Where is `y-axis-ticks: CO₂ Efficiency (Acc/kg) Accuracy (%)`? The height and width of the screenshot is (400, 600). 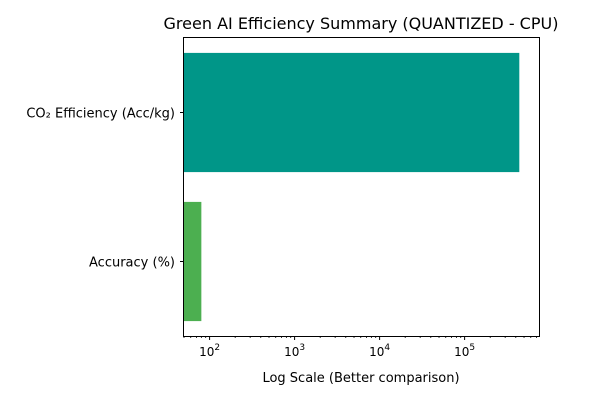 y-axis-ticks: CO₂ Efficiency (Acc/kg) Accuracy (%) is located at coordinates (105, 189).